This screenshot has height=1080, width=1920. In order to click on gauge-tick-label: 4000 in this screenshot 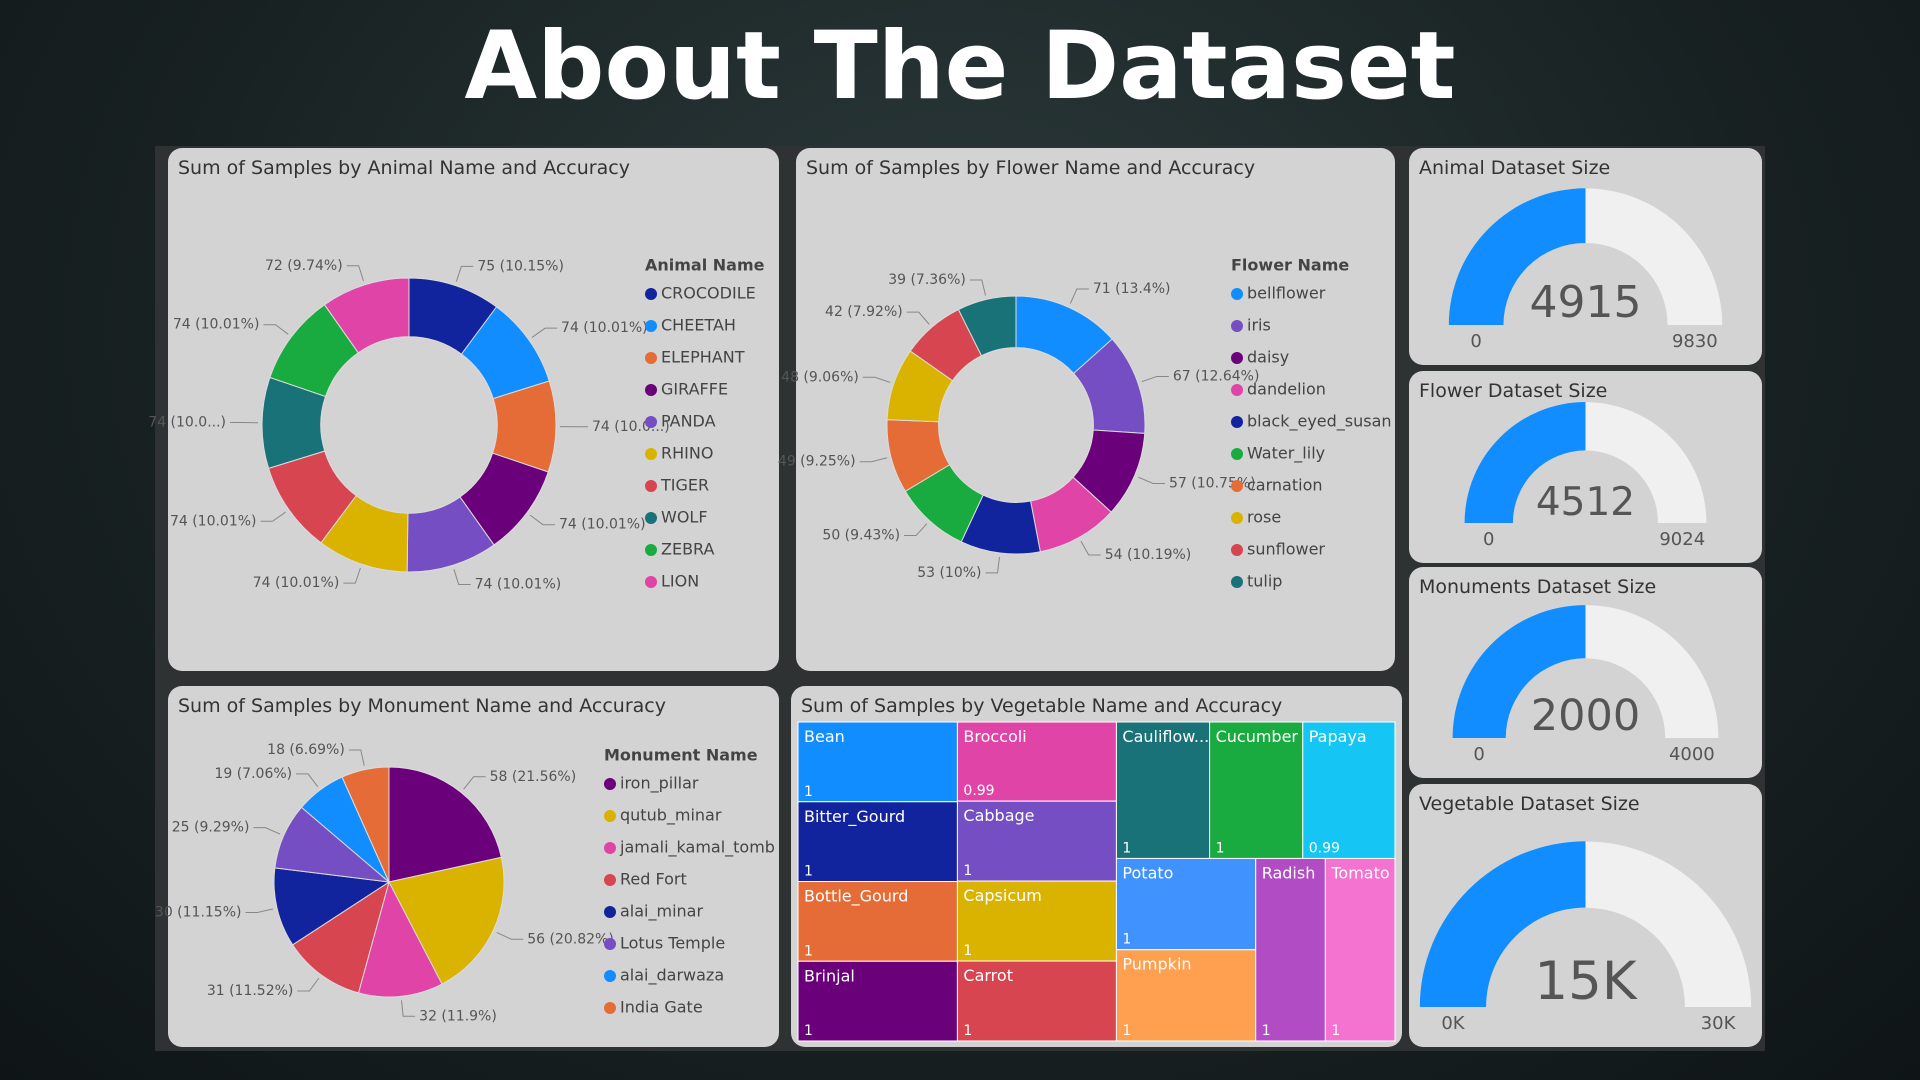, I will do `click(1692, 754)`.